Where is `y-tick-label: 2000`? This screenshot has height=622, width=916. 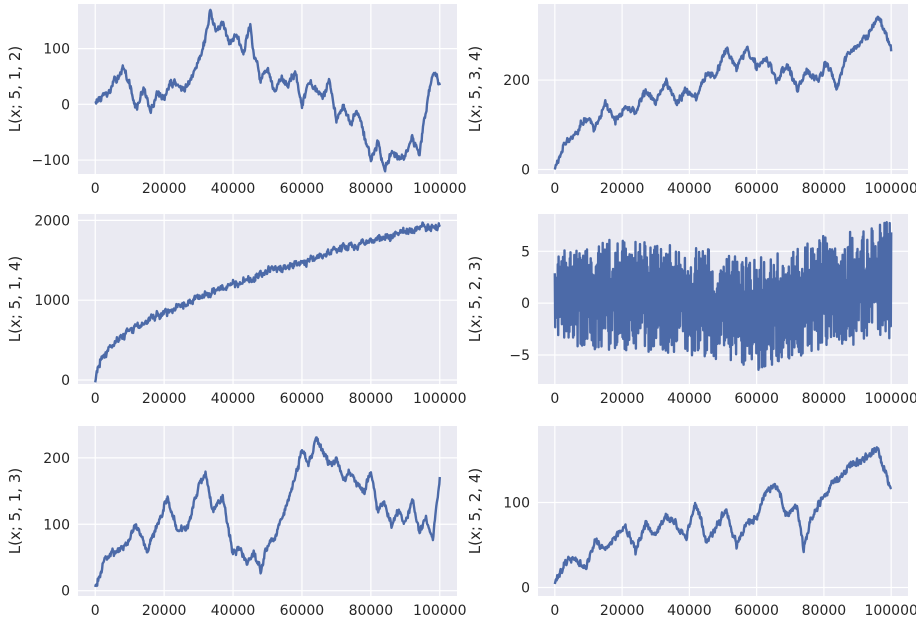
y-tick-label: 2000 is located at coordinates (52, 221).